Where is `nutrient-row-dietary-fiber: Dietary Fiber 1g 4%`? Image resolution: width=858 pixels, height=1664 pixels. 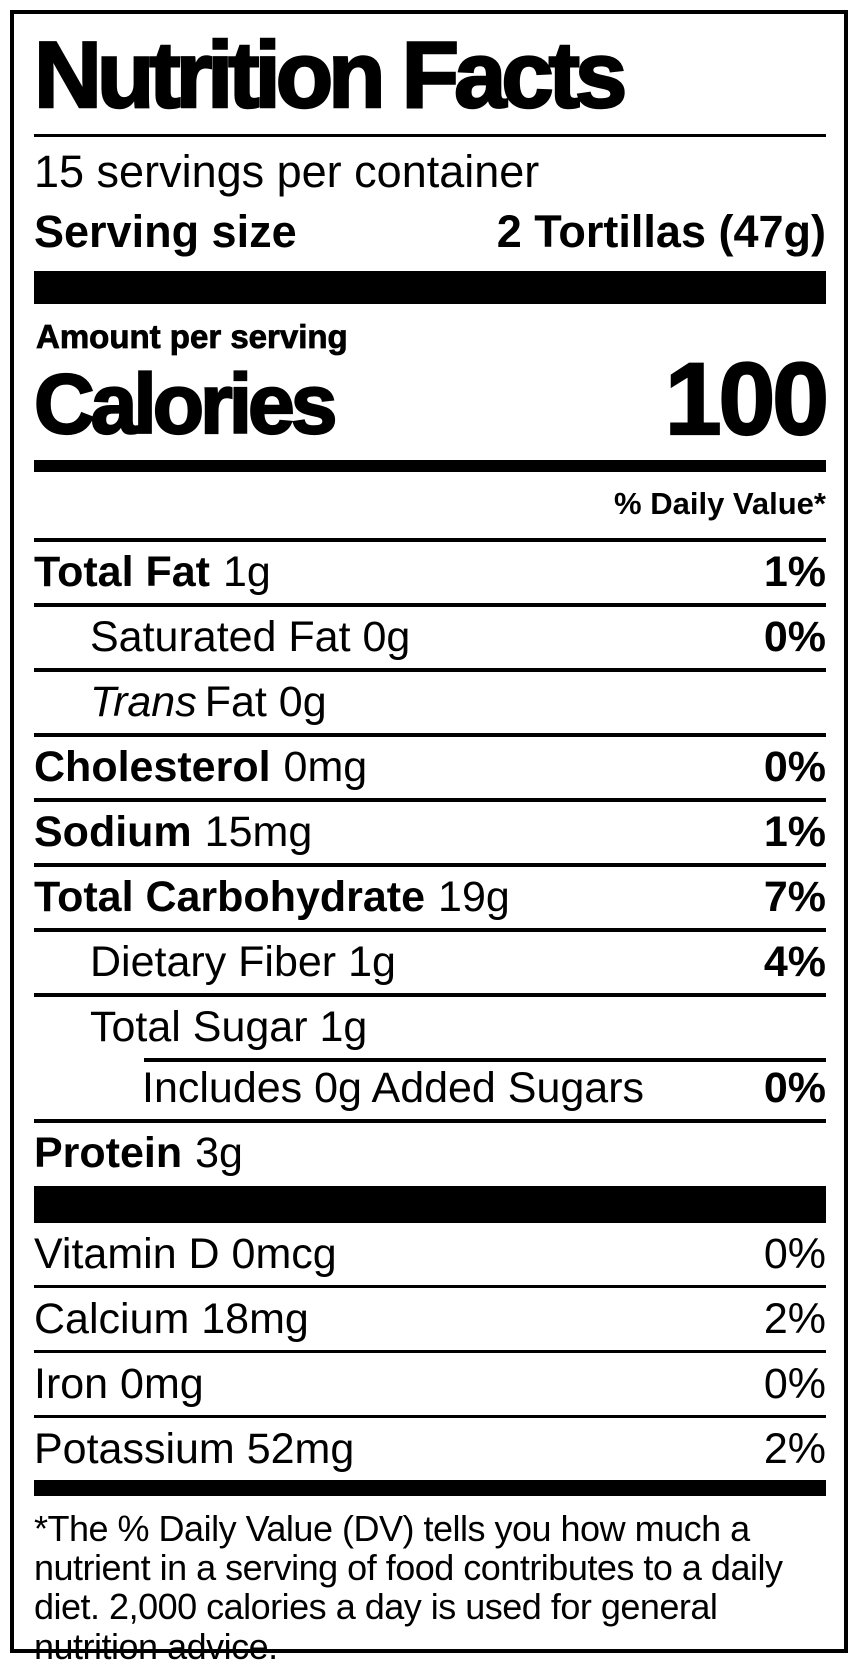 nutrient-row-dietary-fiber: Dietary Fiber 1g 4% is located at coordinates (430, 960).